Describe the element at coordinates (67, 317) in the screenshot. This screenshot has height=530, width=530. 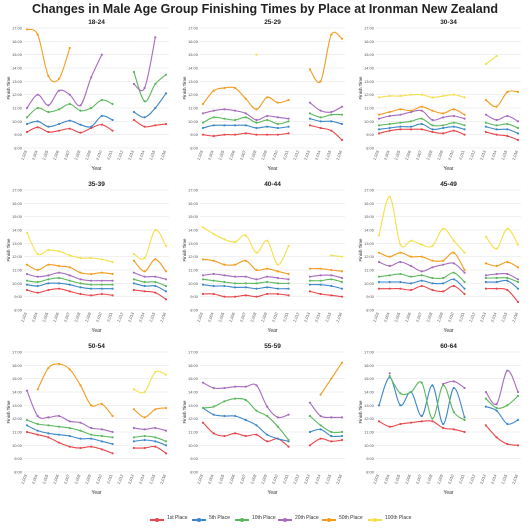
I see `x-tick-label: 2,007` at that location.